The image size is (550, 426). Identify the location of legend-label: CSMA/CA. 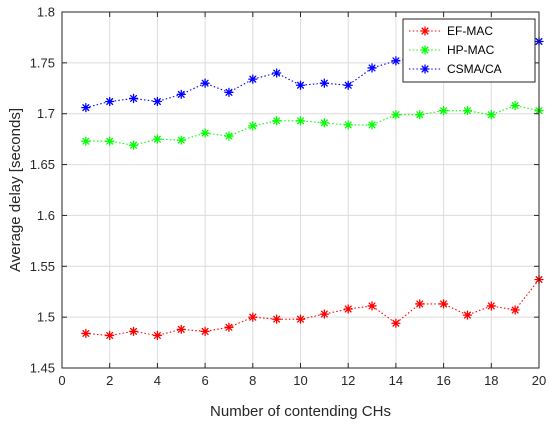
(474, 69).